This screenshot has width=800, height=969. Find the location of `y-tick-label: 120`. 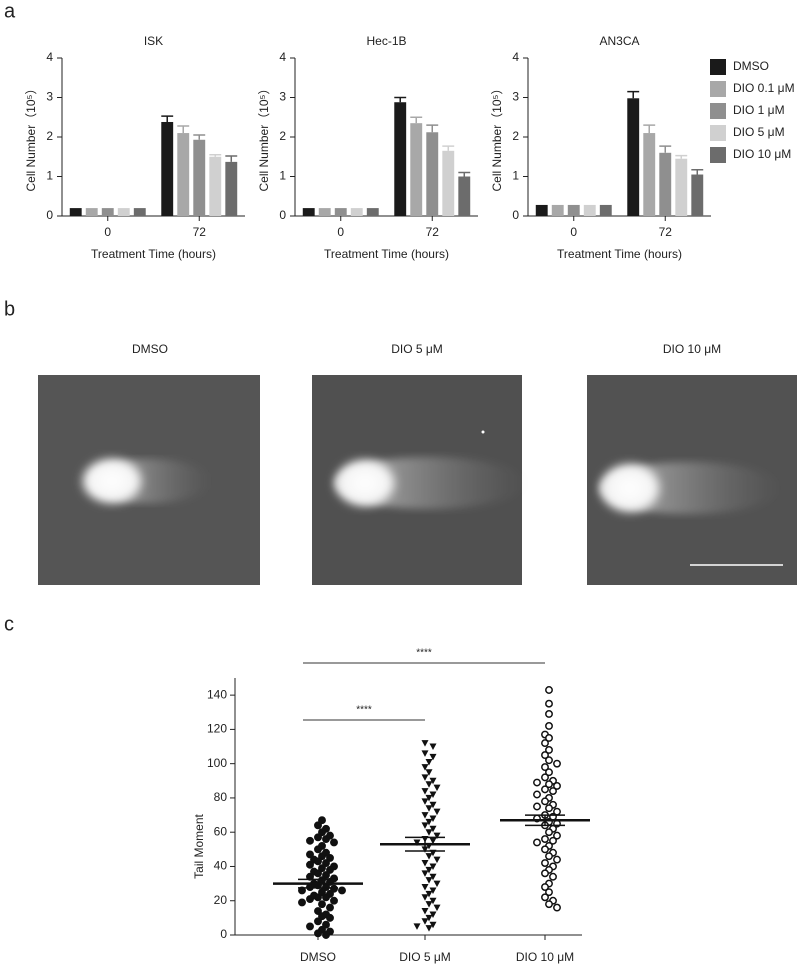

y-tick-label: 120 is located at coordinates (217, 729).